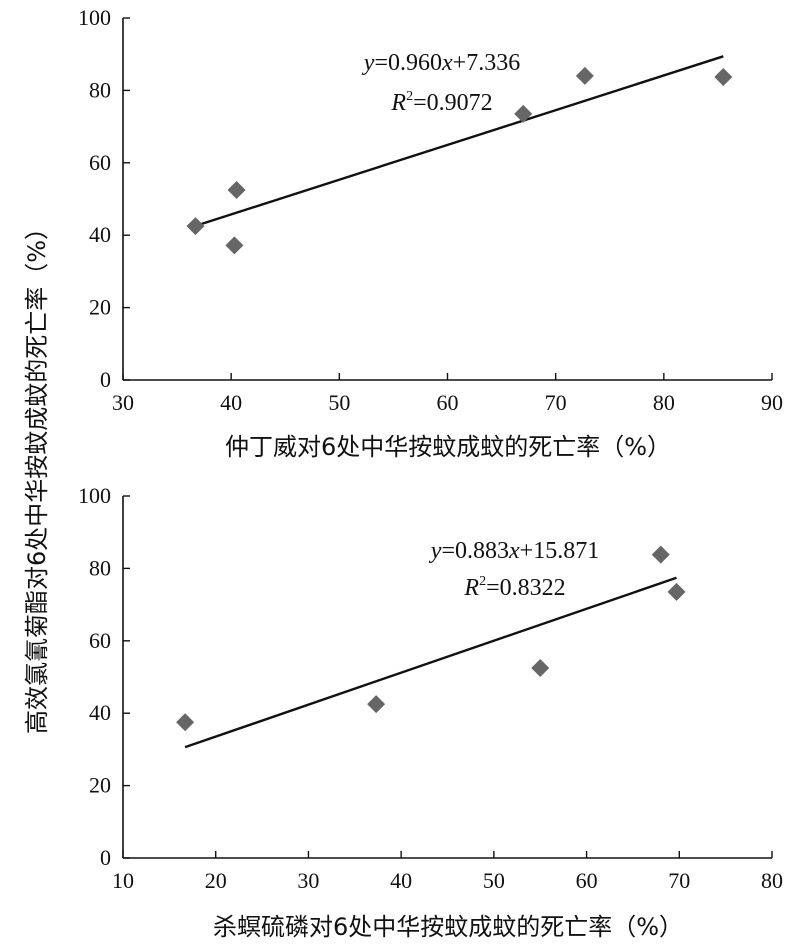 This screenshot has height=950, width=800. Describe the element at coordinates (482, 551) in the screenshot. I see `eq-slope: 0.883` at that location.